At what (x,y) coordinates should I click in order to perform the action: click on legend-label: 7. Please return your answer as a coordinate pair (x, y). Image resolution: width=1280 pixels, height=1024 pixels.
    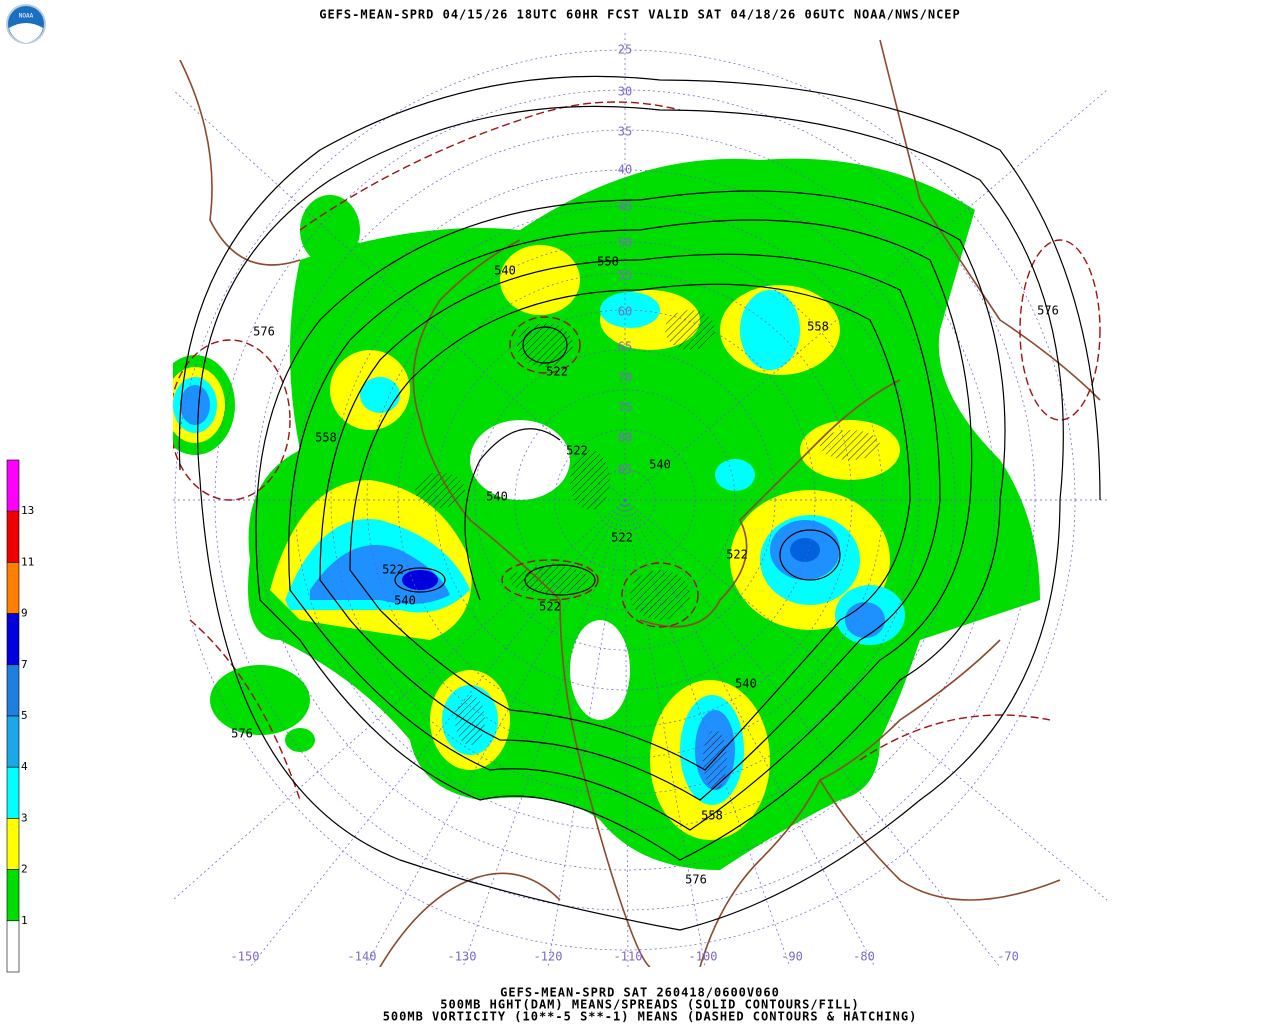
    Looking at the image, I should click on (24, 664).